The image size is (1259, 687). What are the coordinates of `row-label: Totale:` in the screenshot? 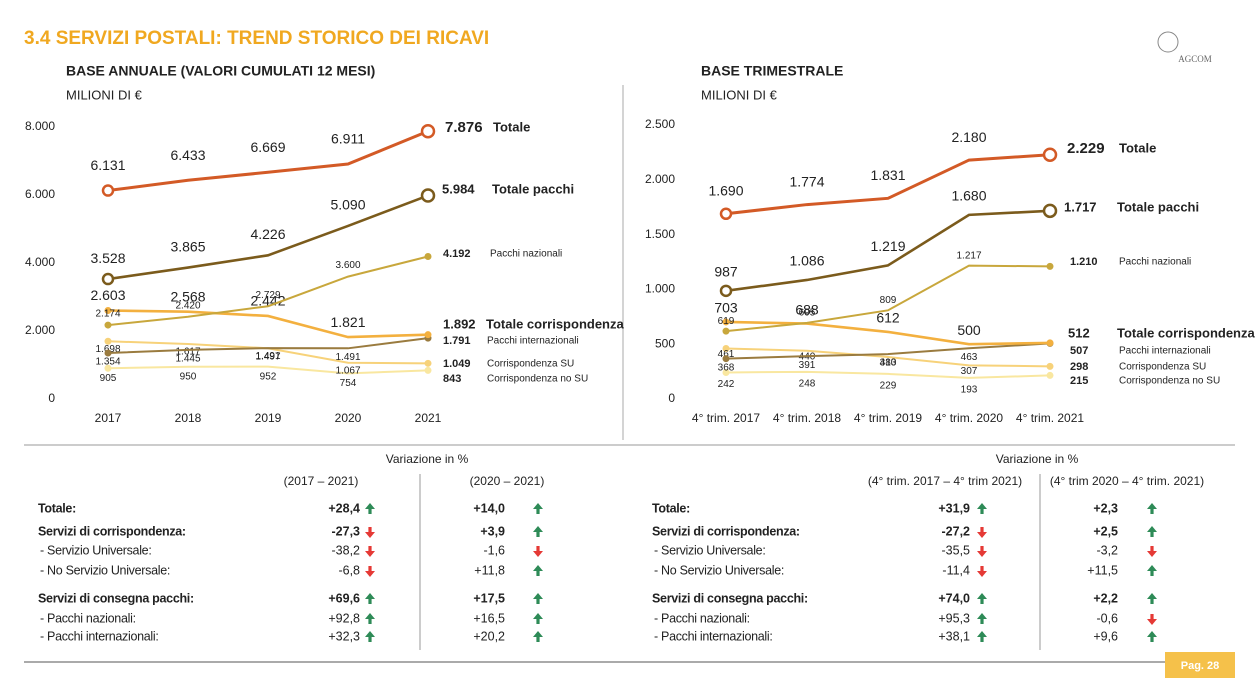 It's located at (671, 508).